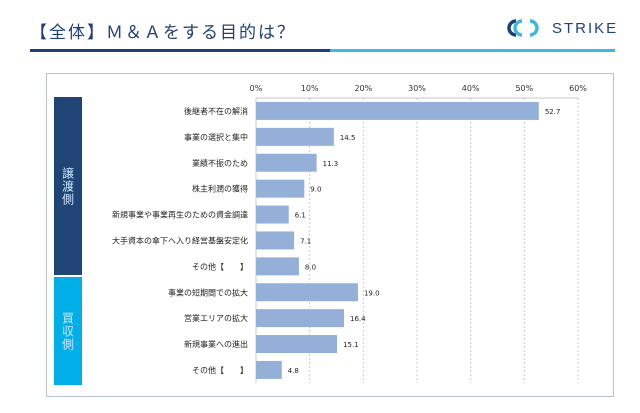  Describe the element at coordinates (472, 50) in the screenshot. I see `title-underline-light` at that location.